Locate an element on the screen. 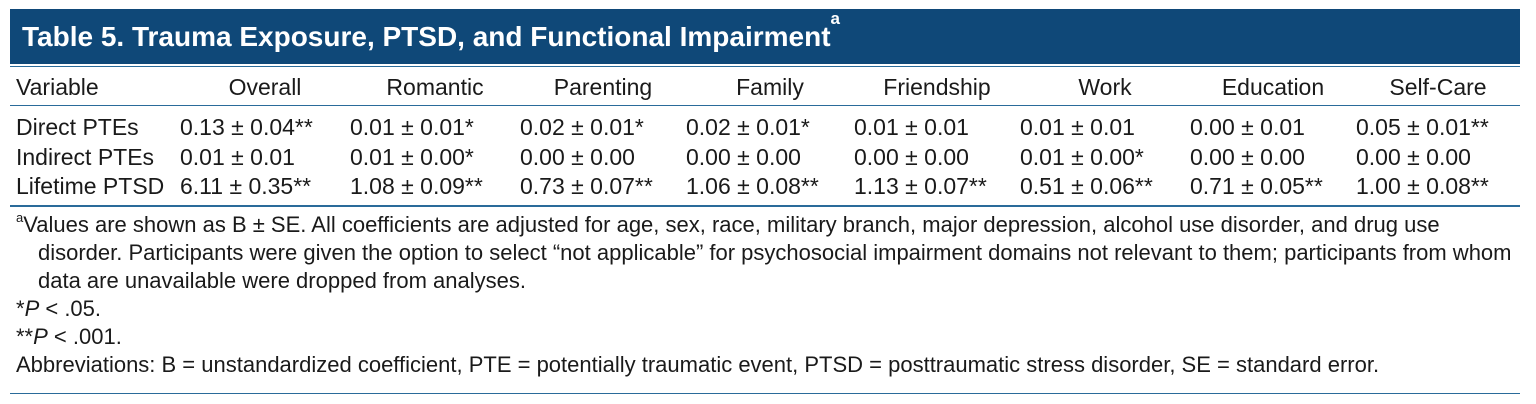 Image resolution: width=1536 pixels, height=404 pixels. table-cell: 0.05 ± 0.01** is located at coordinates (1422, 127).